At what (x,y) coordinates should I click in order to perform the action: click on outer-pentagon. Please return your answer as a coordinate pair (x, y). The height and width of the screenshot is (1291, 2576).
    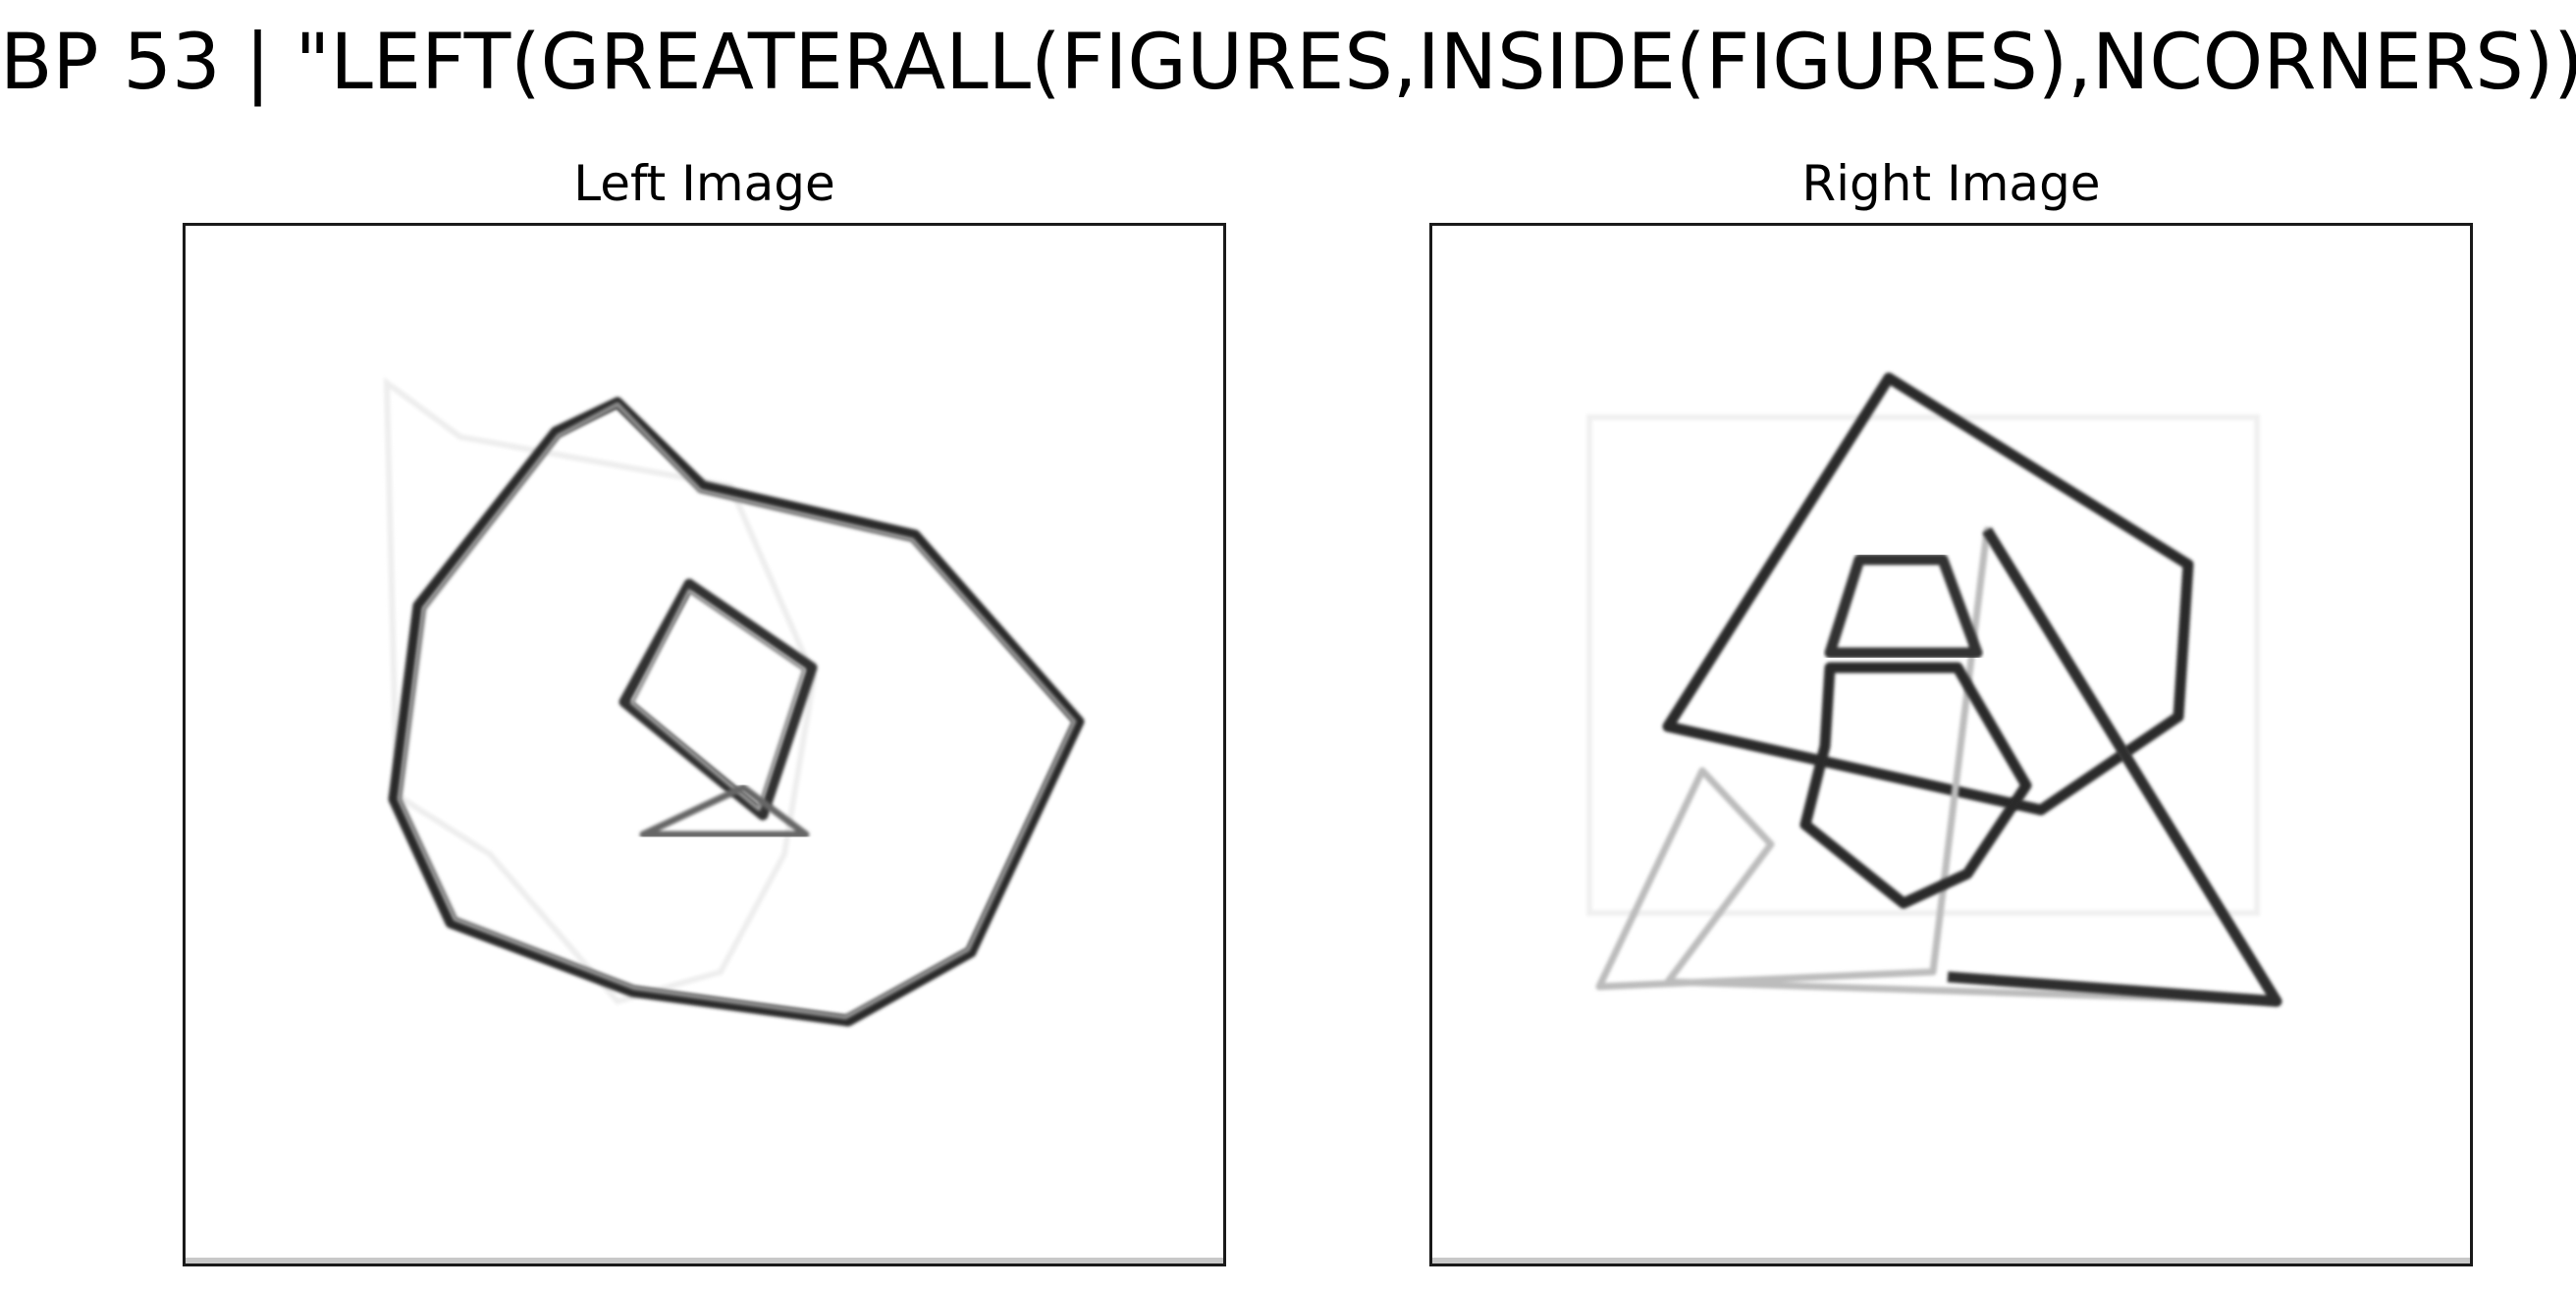
    Looking at the image, I should click on (1928, 594).